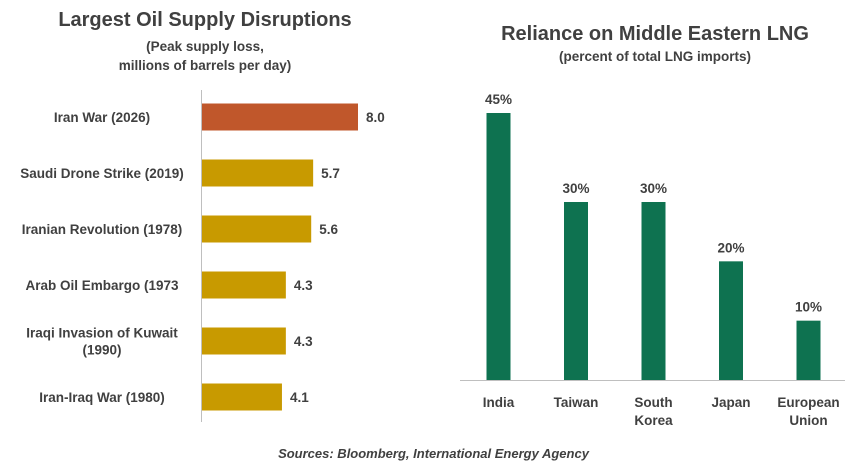 The width and height of the screenshot is (867, 474). What do you see at coordinates (102, 397) in the screenshot?
I see `oil-category-label: Iran-Iraq War (1980)` at bounding box center [102, 397].